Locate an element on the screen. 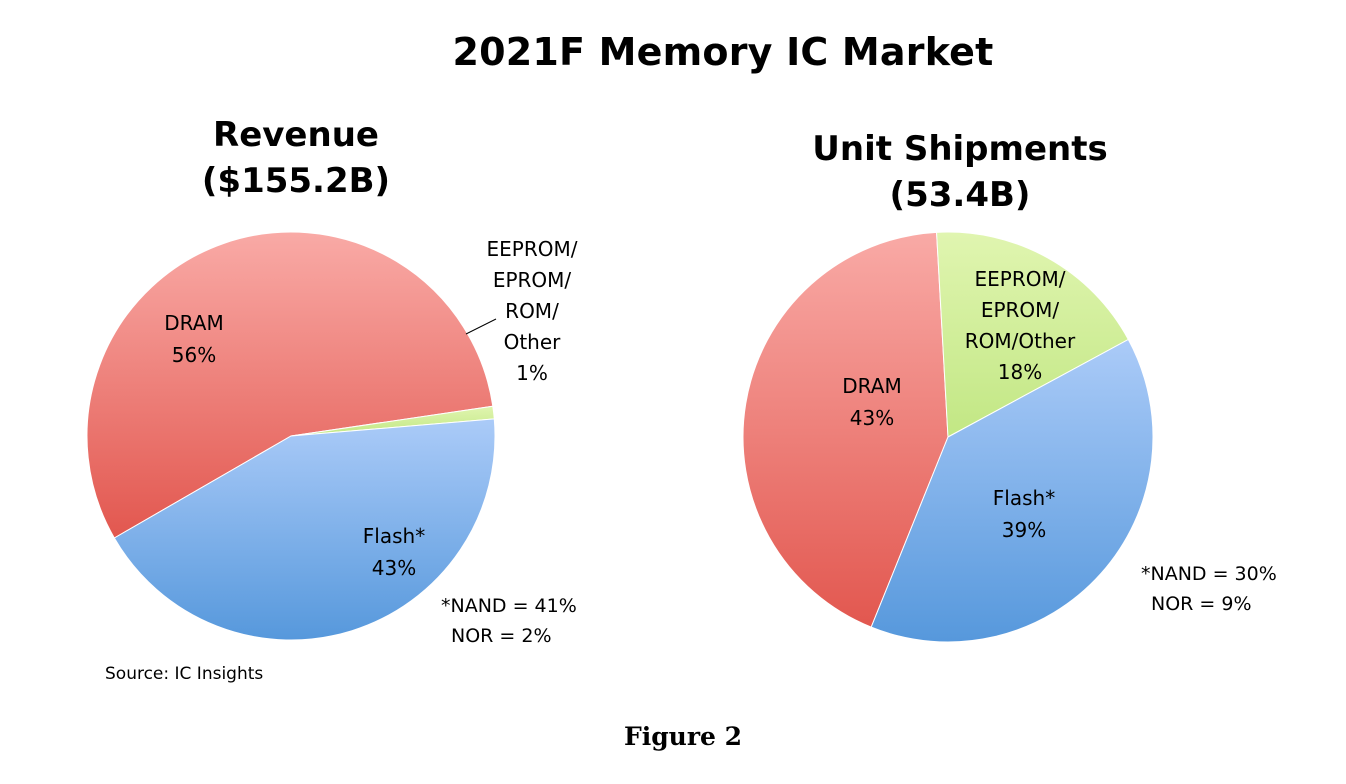 This screenshot has width=1346, height=784. revenue-label-other-line: Other is located at coordinates (533, 342).